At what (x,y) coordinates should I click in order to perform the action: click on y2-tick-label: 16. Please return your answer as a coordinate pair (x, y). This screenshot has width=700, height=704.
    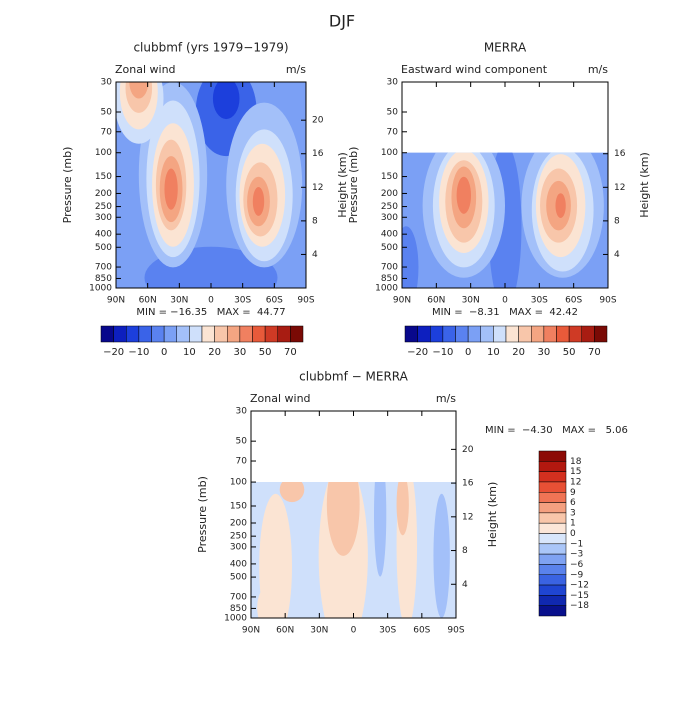
    Looking at the image, I should click on (318, 154).